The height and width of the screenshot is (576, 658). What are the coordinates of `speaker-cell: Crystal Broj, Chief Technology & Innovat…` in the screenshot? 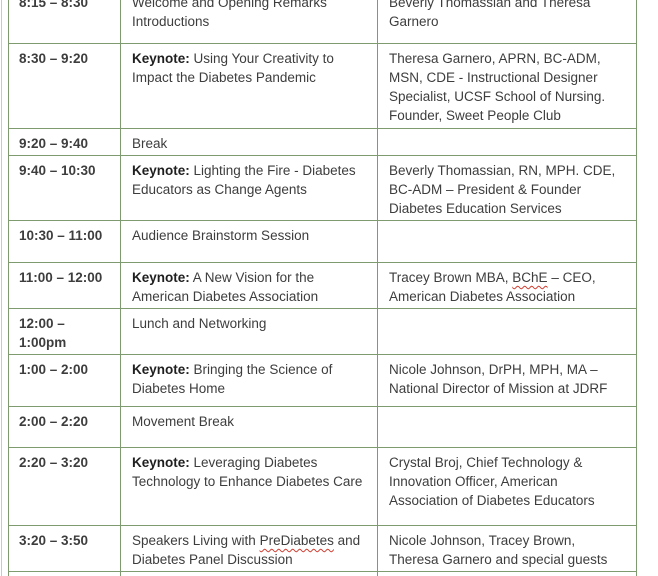 It's located at (507, 486).